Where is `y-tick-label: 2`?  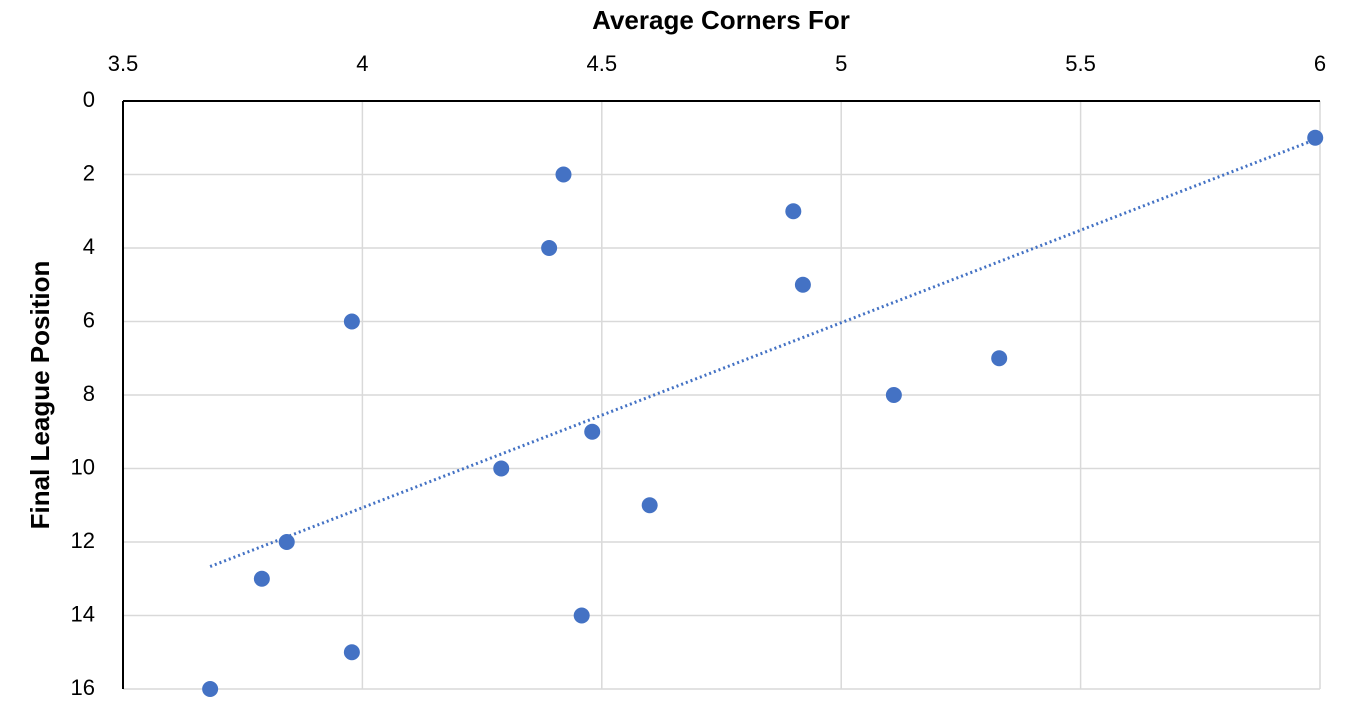 y-tick-label: 2 is located at coordinates (89, 172).